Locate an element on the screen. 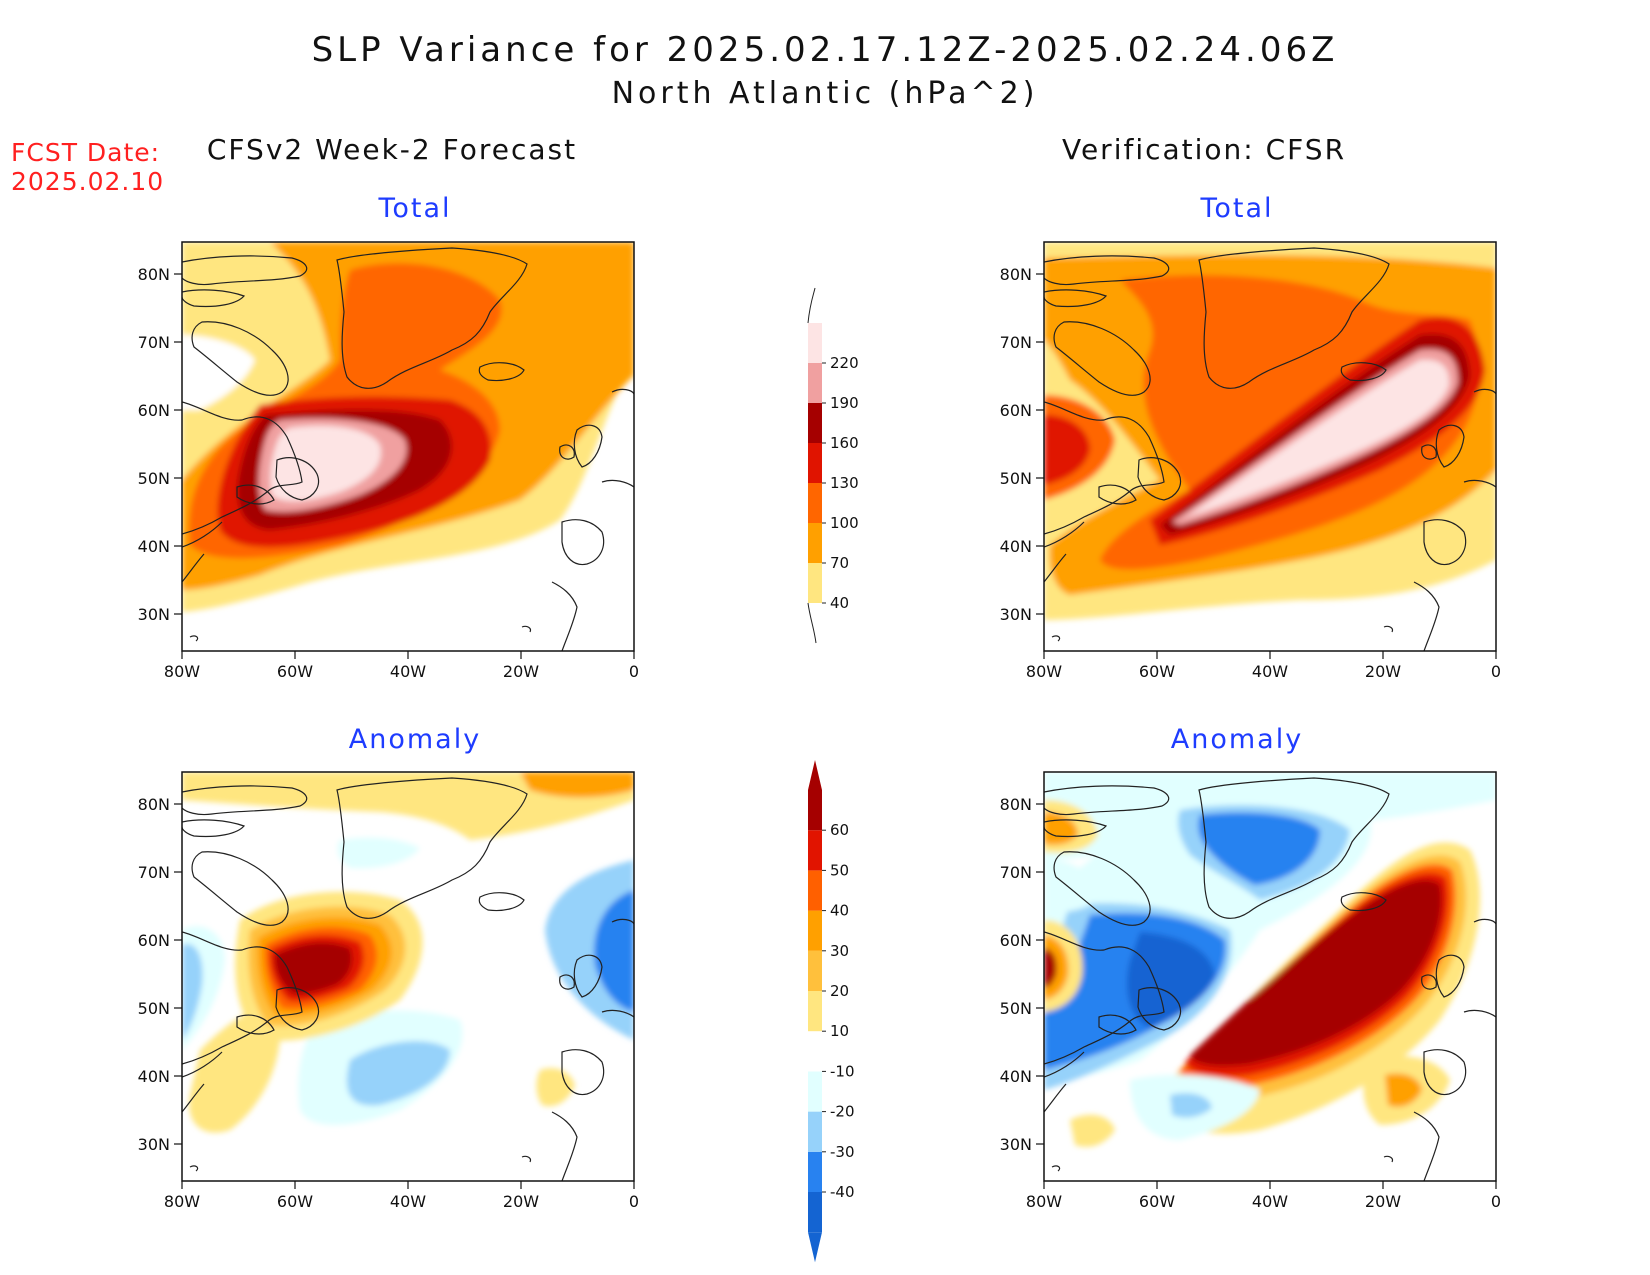 Image resolution: width=1650 pixels, height=1275 pixels. colorbar-label: 10 is located at coordinates (839, 1031).